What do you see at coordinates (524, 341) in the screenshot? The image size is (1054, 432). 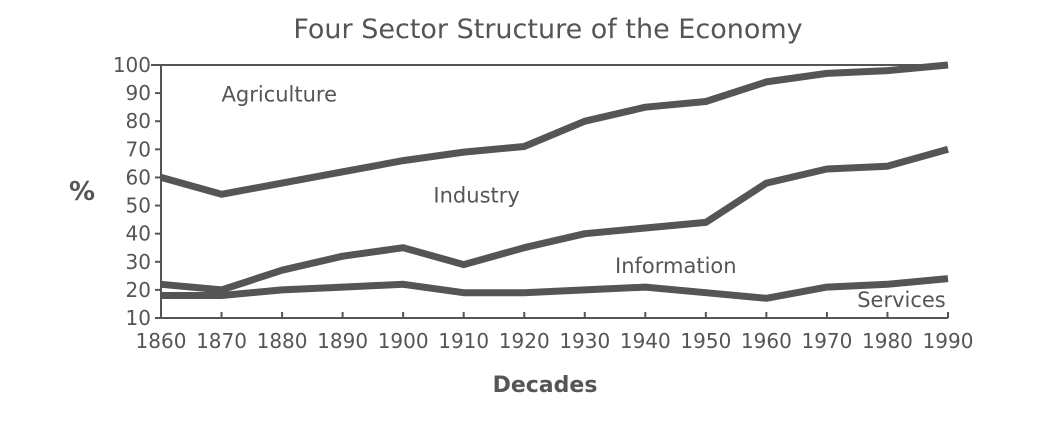 I see `x-tick-label: 1920` at bounding box center [524, 341].